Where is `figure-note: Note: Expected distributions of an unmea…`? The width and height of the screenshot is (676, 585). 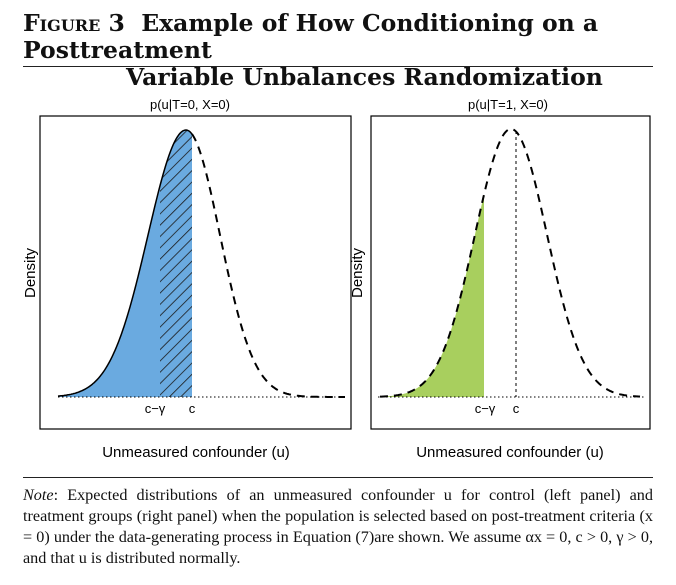
figure-note: Note: Expected distributions of an unmea… is located at coordinates (338, 527).